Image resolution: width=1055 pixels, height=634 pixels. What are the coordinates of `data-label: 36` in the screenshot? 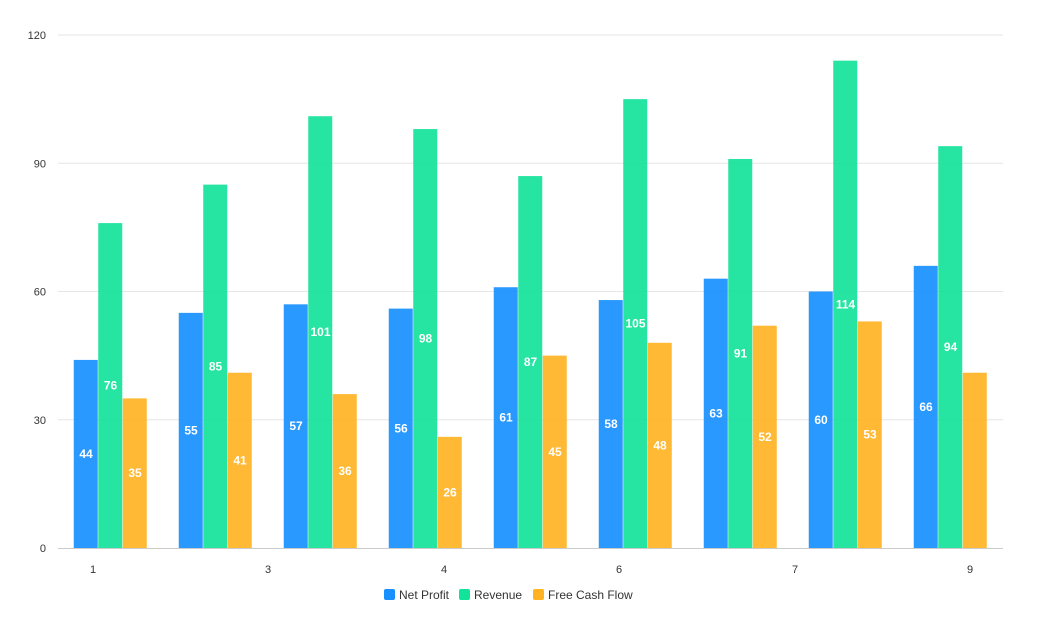 It's located at (345, 471).